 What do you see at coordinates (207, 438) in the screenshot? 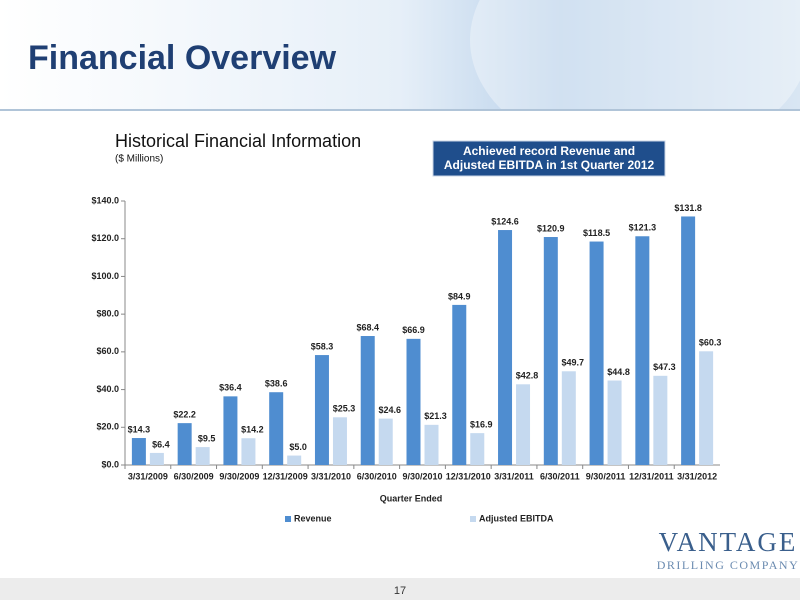
I see `value-label: $9.5` at bounding box center [207, 438].